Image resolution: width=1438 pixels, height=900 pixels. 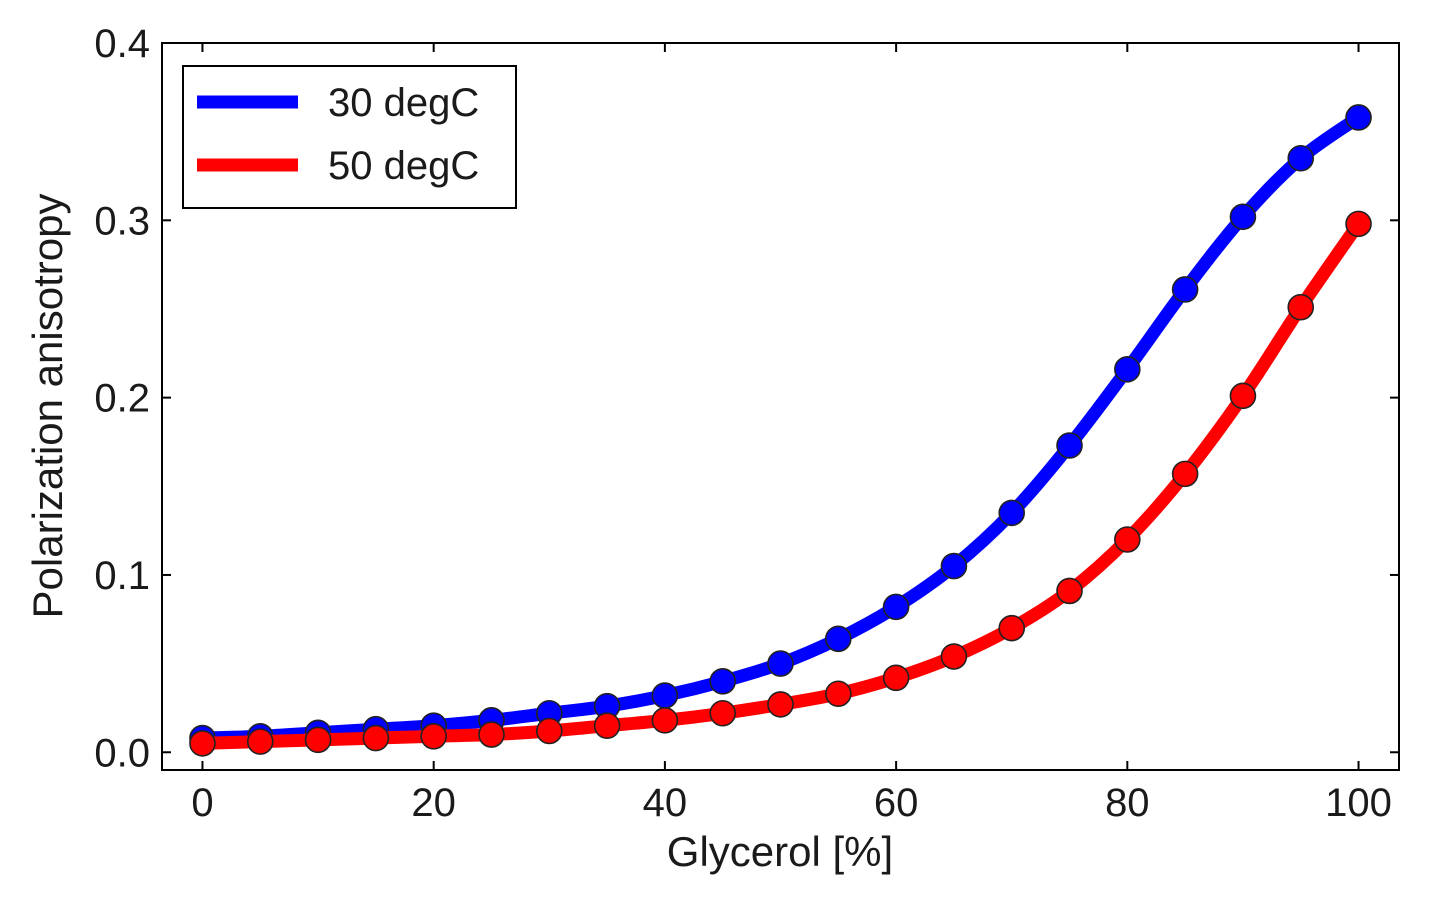 What do you see at coordinates (665, 803) in the screenshot?
I see `x-tick-label: 40` at bounding box center [665, 803].